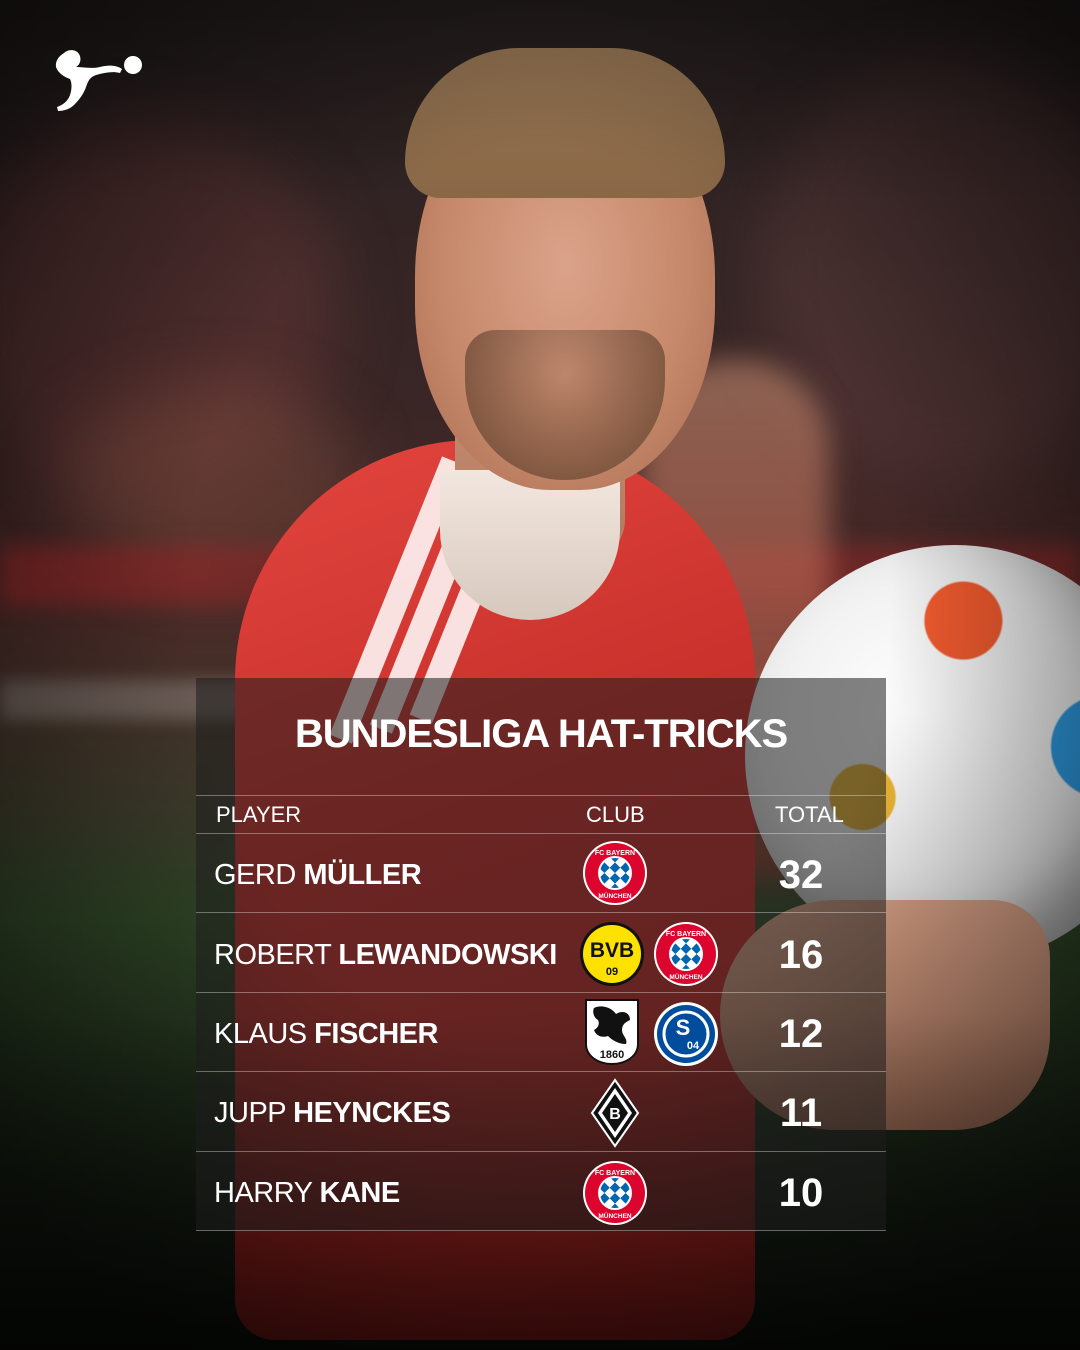  I want to click on row-total: 32, so click(801, 875).